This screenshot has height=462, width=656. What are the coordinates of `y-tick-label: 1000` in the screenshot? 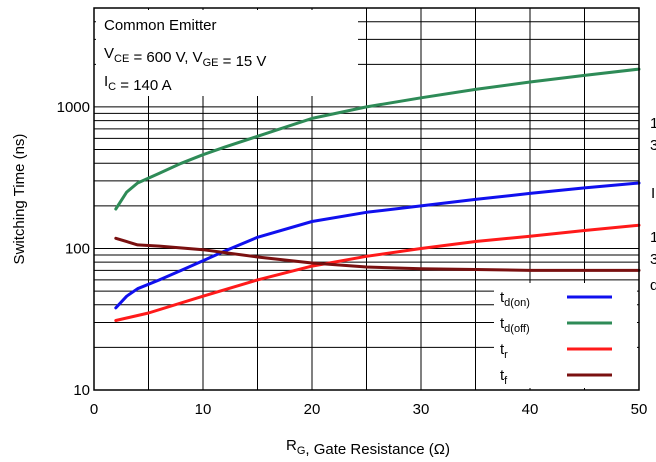 It's located at (73, 107).